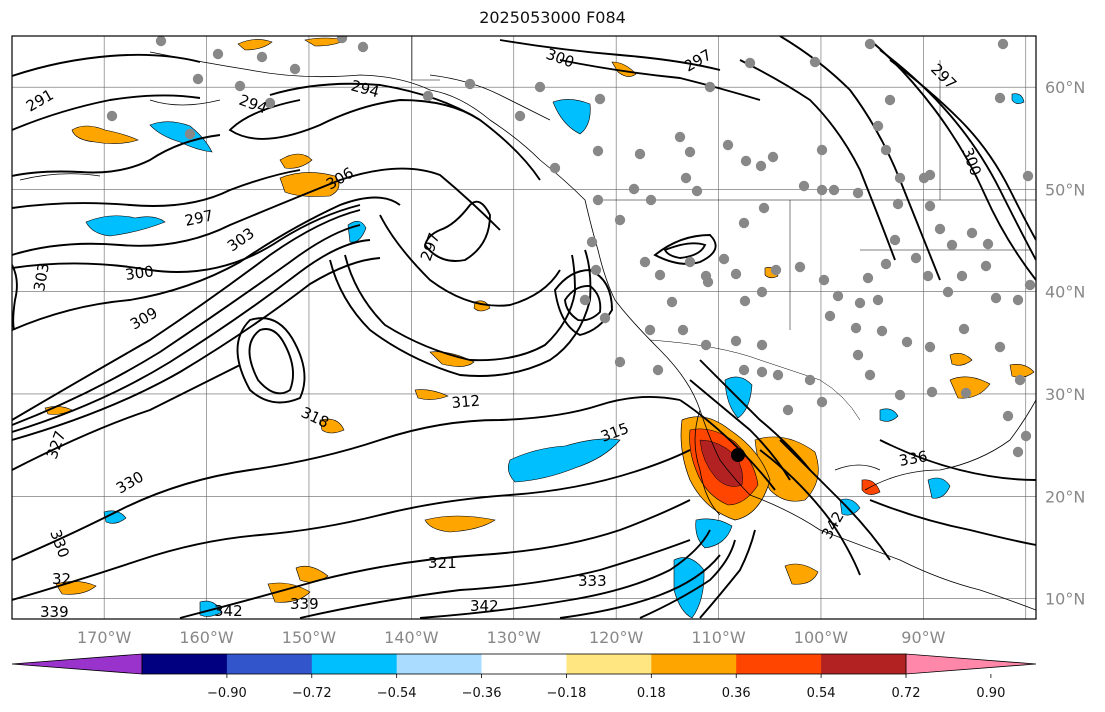  Describe the element at coordinates (906, 693) in the screenshot. I see `colorbar-tick-label: 0.72` at that location.